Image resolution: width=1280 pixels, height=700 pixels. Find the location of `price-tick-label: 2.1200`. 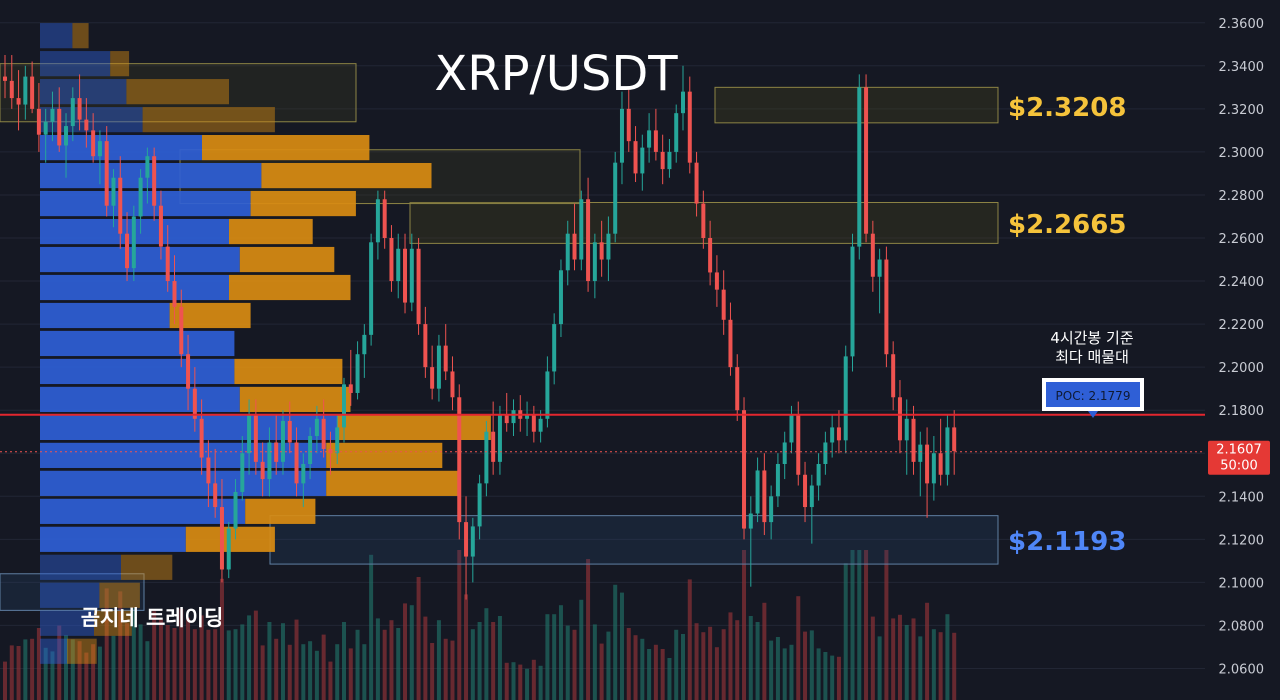

price-tick-label: 2.1200 is located at coordinates (1242, 540).